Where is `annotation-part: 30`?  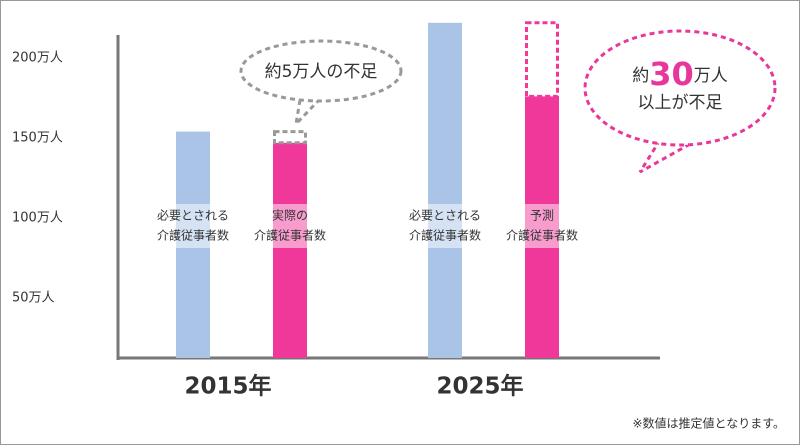 annotation-part: 30 is located at coordinates (671, 74).